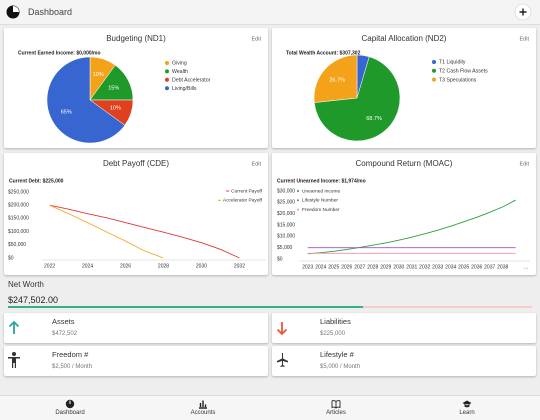  What do you see at coordinates (447, 307) in the screenshot?
I see `liabilities-share` at bounding box center [447, 307].